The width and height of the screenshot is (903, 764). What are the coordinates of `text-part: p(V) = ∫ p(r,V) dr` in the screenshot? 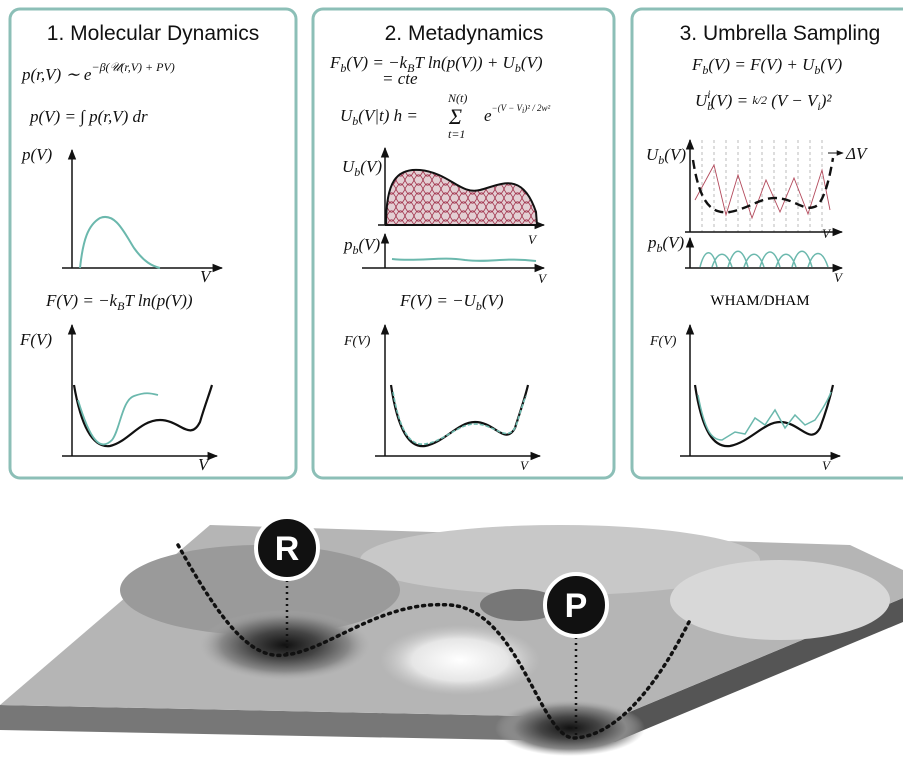 It's located at (88, 117).